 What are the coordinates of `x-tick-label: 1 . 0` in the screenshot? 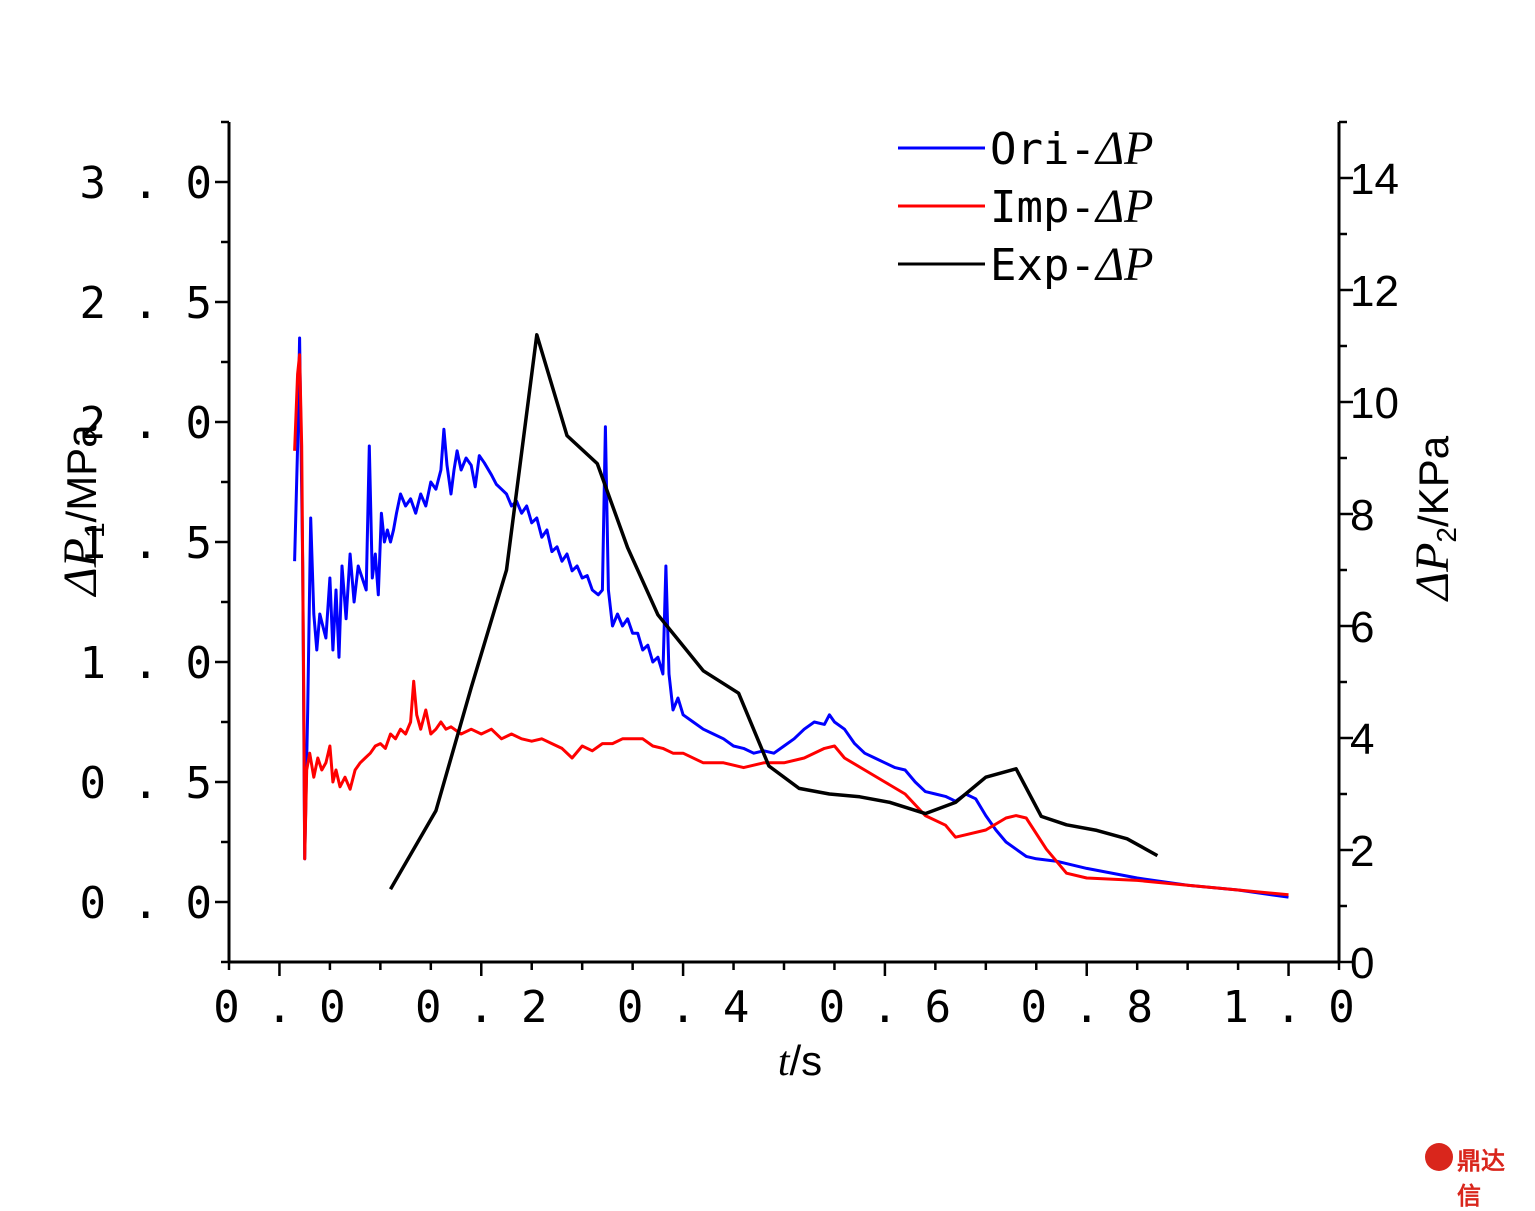 It's located at (1288, 1007).